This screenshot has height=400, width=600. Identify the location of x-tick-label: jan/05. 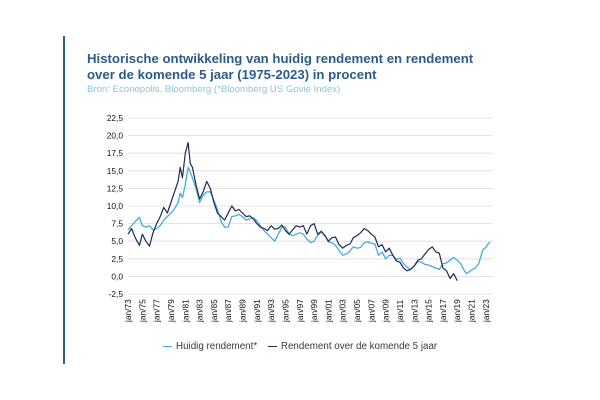
(357, 311).